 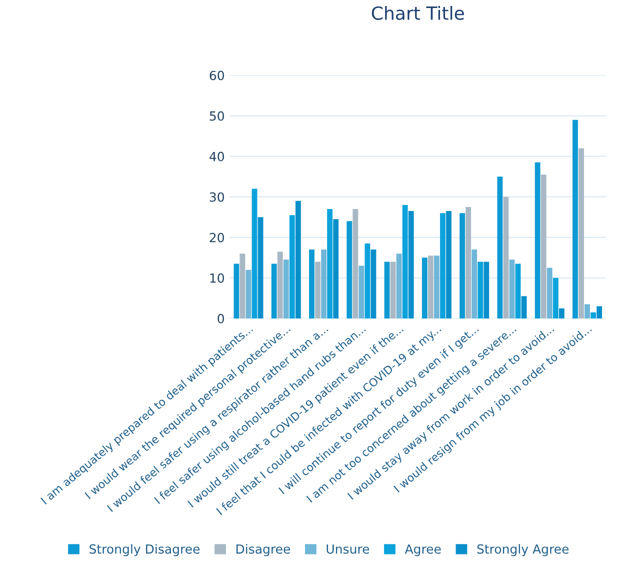 What do you see at coordinates (217, 116) in the screenshot?
I see `y-tick-label: 50` at bounding box center [217, 116].